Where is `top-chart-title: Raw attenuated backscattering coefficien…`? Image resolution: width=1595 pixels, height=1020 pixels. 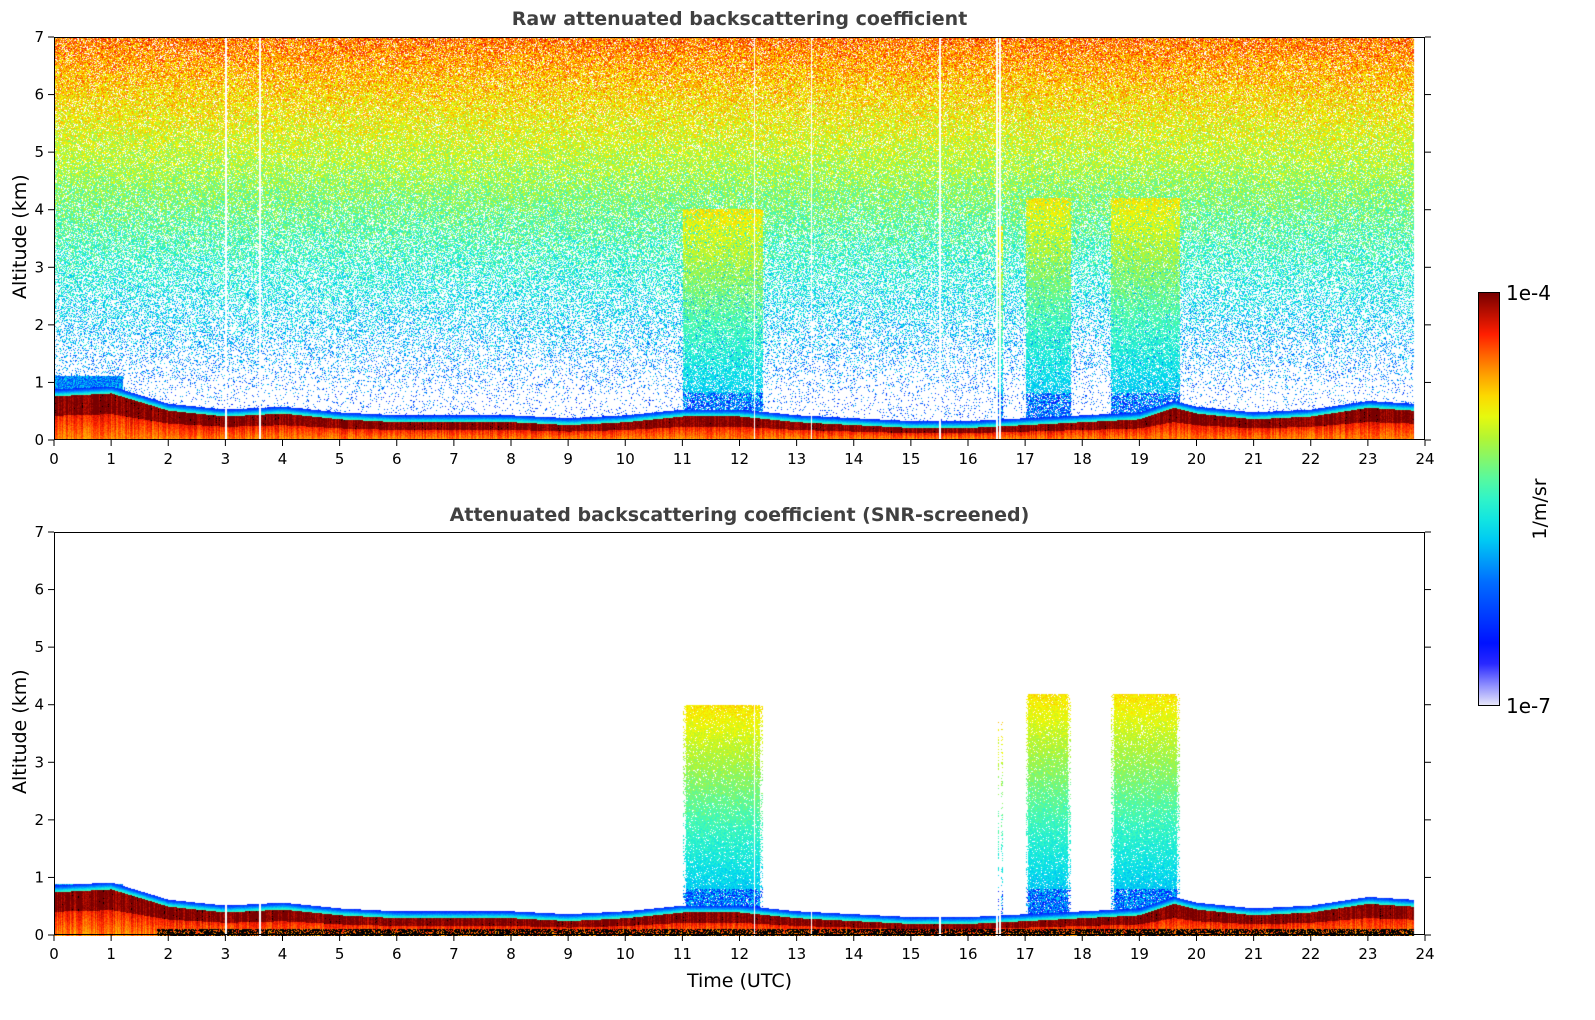 top-chart-title: Raw attenuated backscattering coefficien… is located at coordinates (739, 19).